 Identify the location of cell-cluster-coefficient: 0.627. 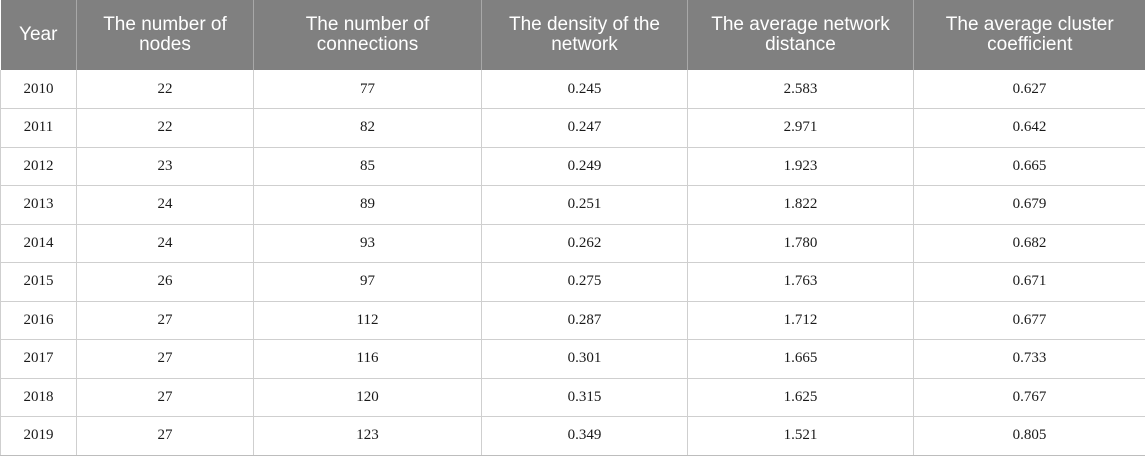
(1029, 89).